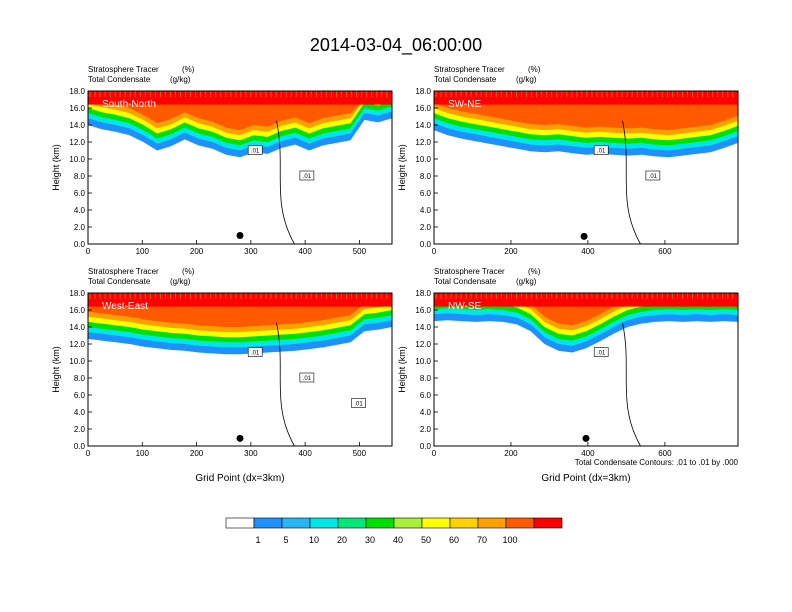 Image resolution: width=792 pixels, height=612 pixels. Describe the element at coordinates (464, 306) in the screenshot. I see `panel-label: NW-SE` at that location.